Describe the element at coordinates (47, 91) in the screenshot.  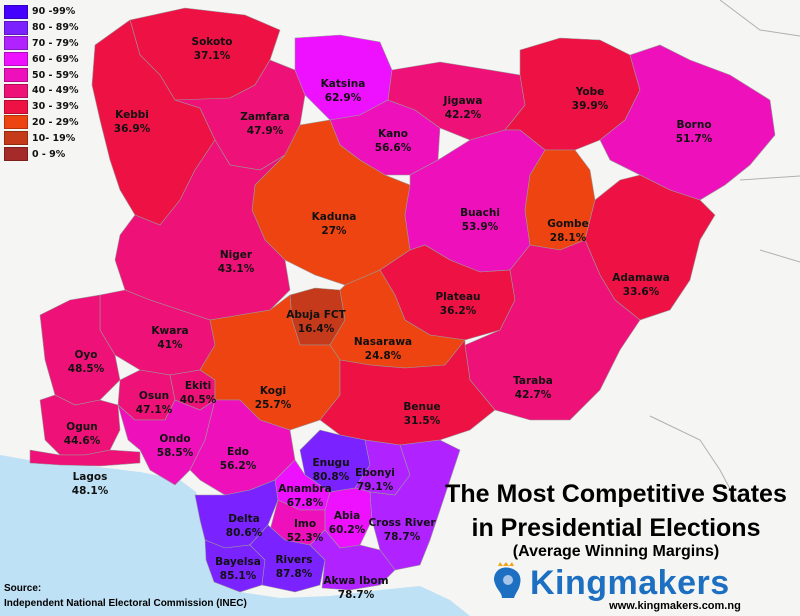
I see `legend-entry: 40 - 49%` at that location.